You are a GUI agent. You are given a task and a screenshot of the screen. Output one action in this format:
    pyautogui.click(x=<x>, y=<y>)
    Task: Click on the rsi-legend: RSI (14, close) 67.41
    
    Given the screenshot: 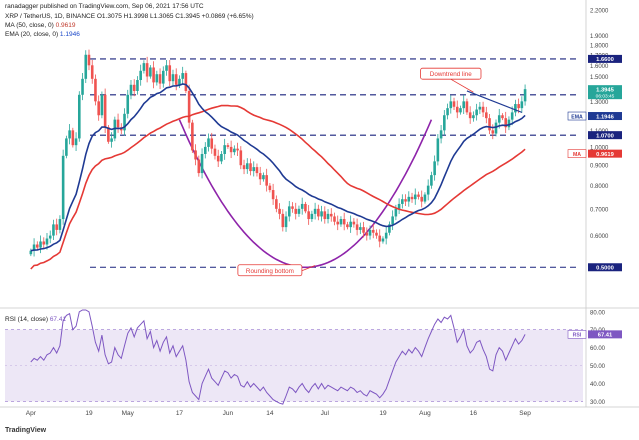 What is the action you would take?
    pyautogui.click(x=35, y=319)
    